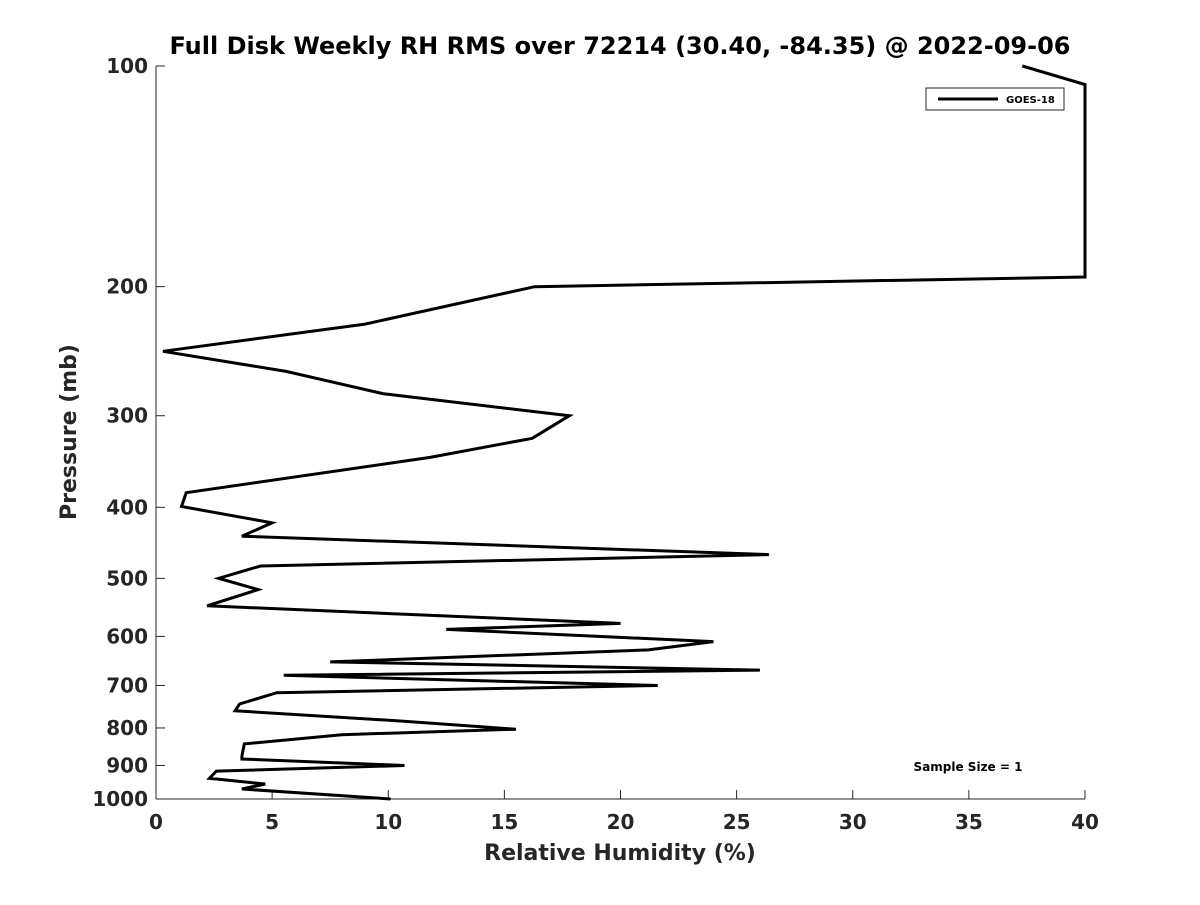 This screenshot has height=905, width=1200. What do you see at coordinates (127, 287) in the screenshot?
I see `y-tick-label: 200` at bounding box center [127, 287].